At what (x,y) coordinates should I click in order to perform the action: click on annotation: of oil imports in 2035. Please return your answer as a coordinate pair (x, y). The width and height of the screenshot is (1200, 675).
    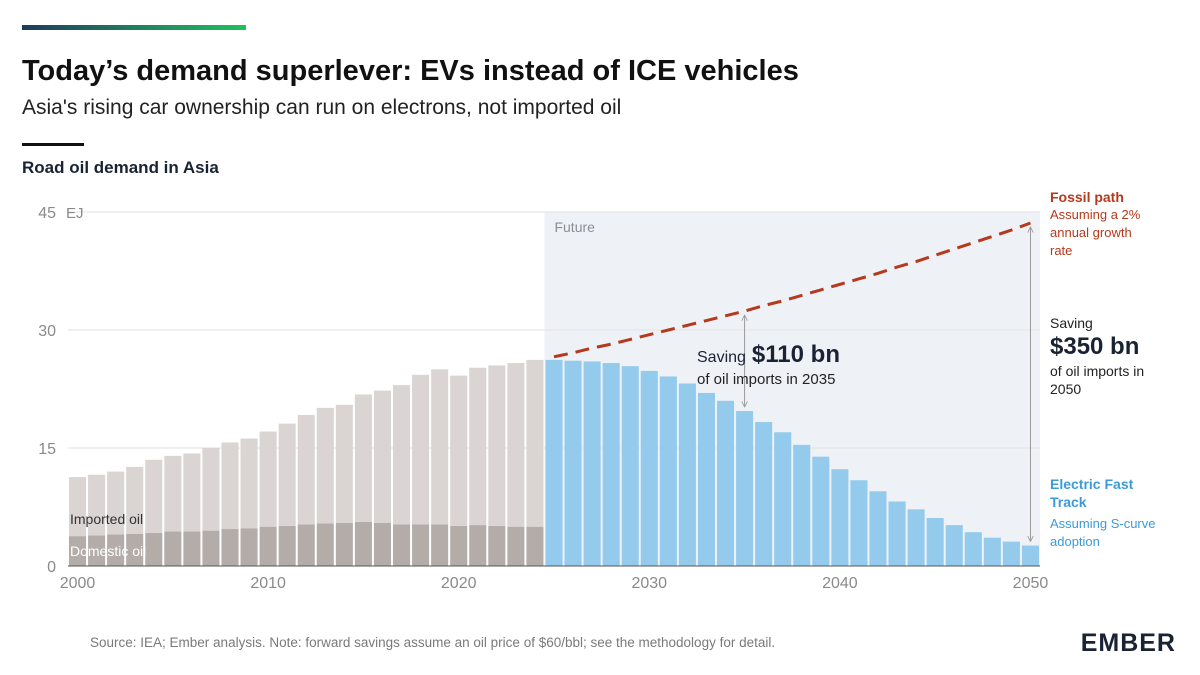
    Looking at the image, I should click on (766, 379).